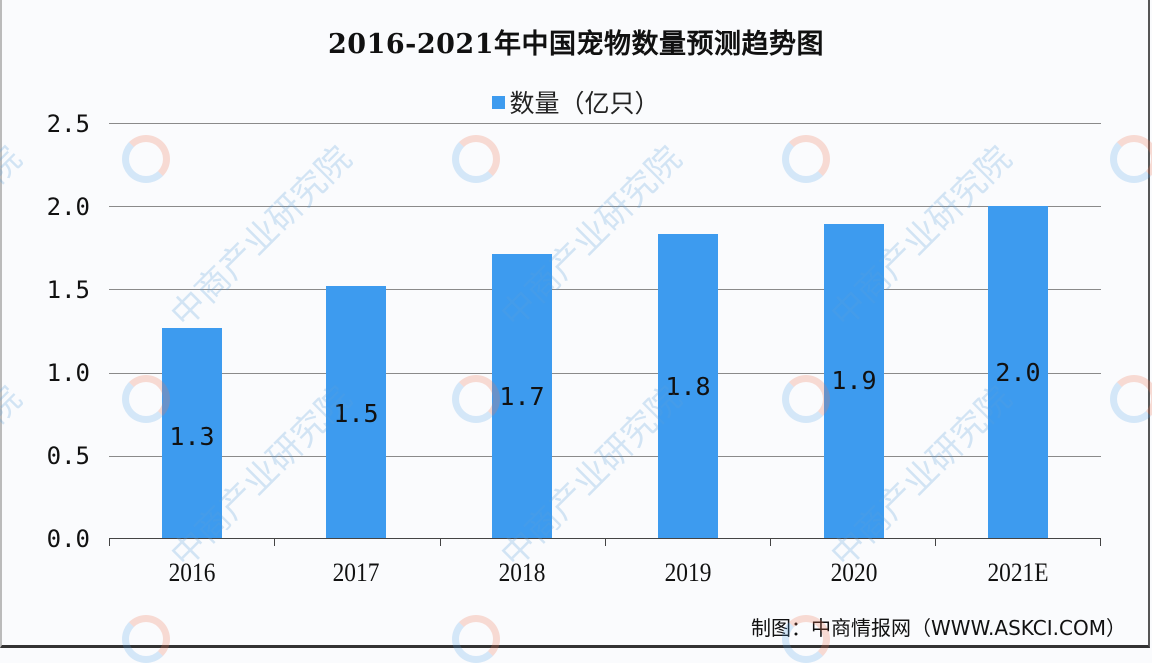 Image resolution: width=1152 pixels, height=663 pixels. What do you see at coordinates (356, 572) in the screenshot?
I see `x-tick-label: 2017` at bounding box center [356, 572].